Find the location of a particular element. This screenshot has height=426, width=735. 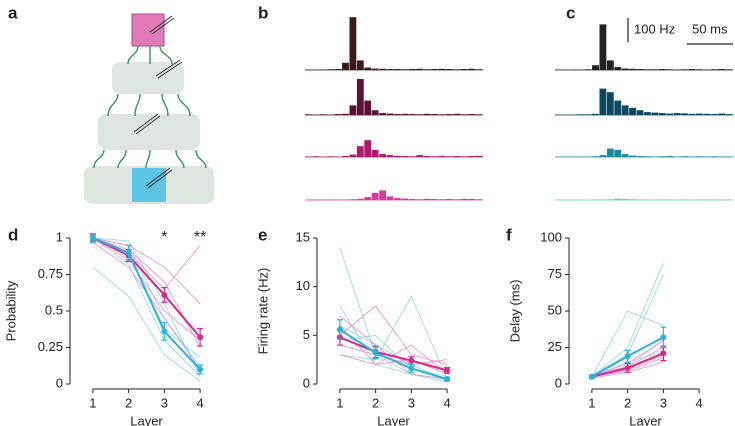

mean-line is located at coordinates (393, 354).